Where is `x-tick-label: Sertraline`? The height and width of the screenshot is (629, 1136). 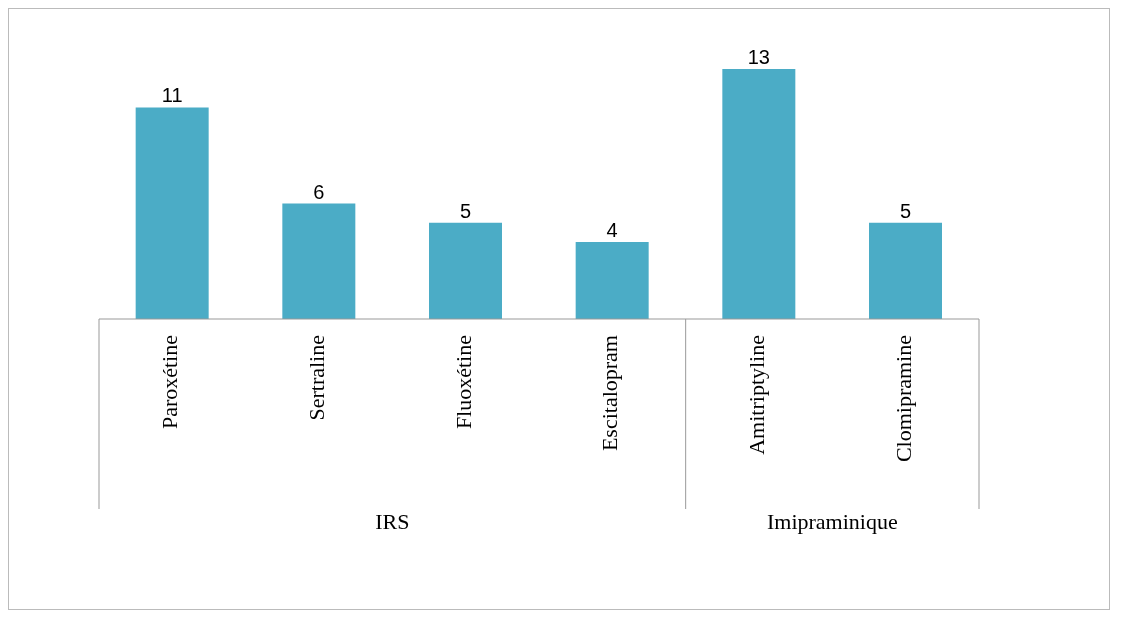
x-tick-label: Sertraline is located at coordinates (317, 378).